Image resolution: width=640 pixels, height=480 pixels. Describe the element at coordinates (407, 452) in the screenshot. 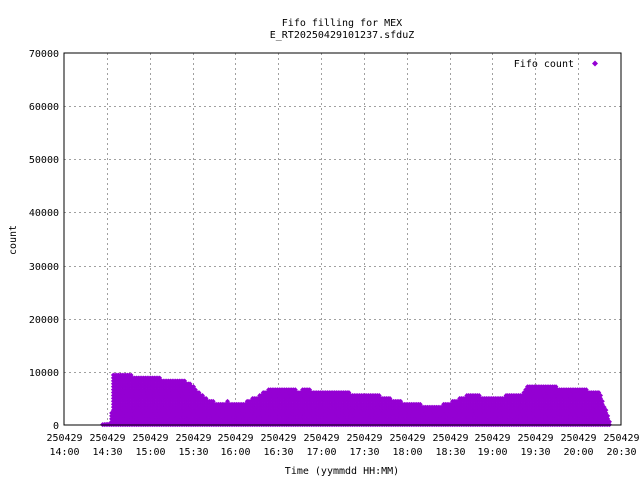

I see `x-tick-time: 18:00` at that location.